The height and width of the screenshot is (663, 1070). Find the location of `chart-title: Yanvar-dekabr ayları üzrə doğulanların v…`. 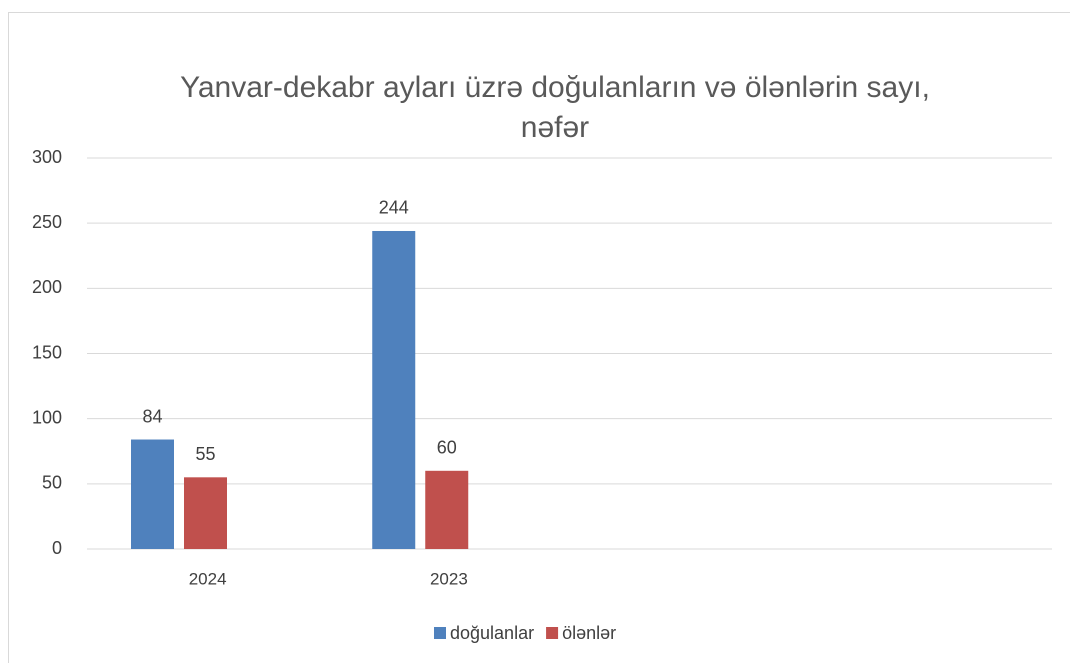

chart-title: Yanvar-dekabr ayları üzrə doğulanların v… is located at coordinates (555, 107).